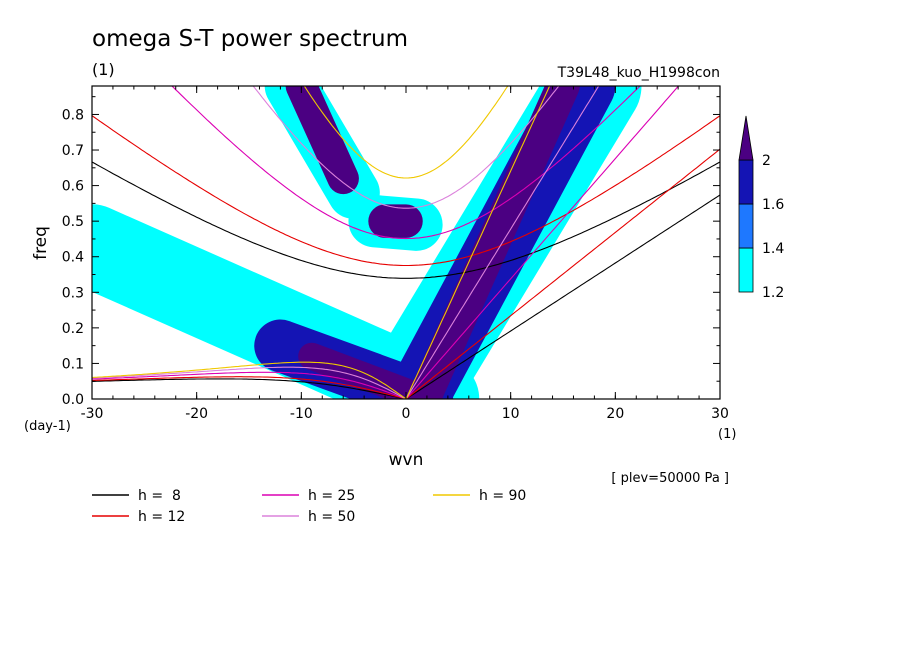 The image size is (904, 654). I want to click on colorbar: 1.2 1.4 1.6 2, so click(761, 208).